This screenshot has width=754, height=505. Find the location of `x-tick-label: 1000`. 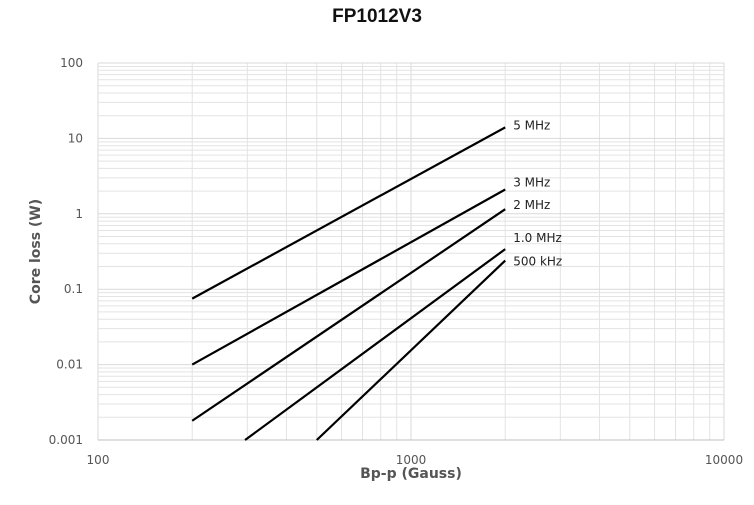

x-tick-label: 1000 is located at coordinates (411, 460).